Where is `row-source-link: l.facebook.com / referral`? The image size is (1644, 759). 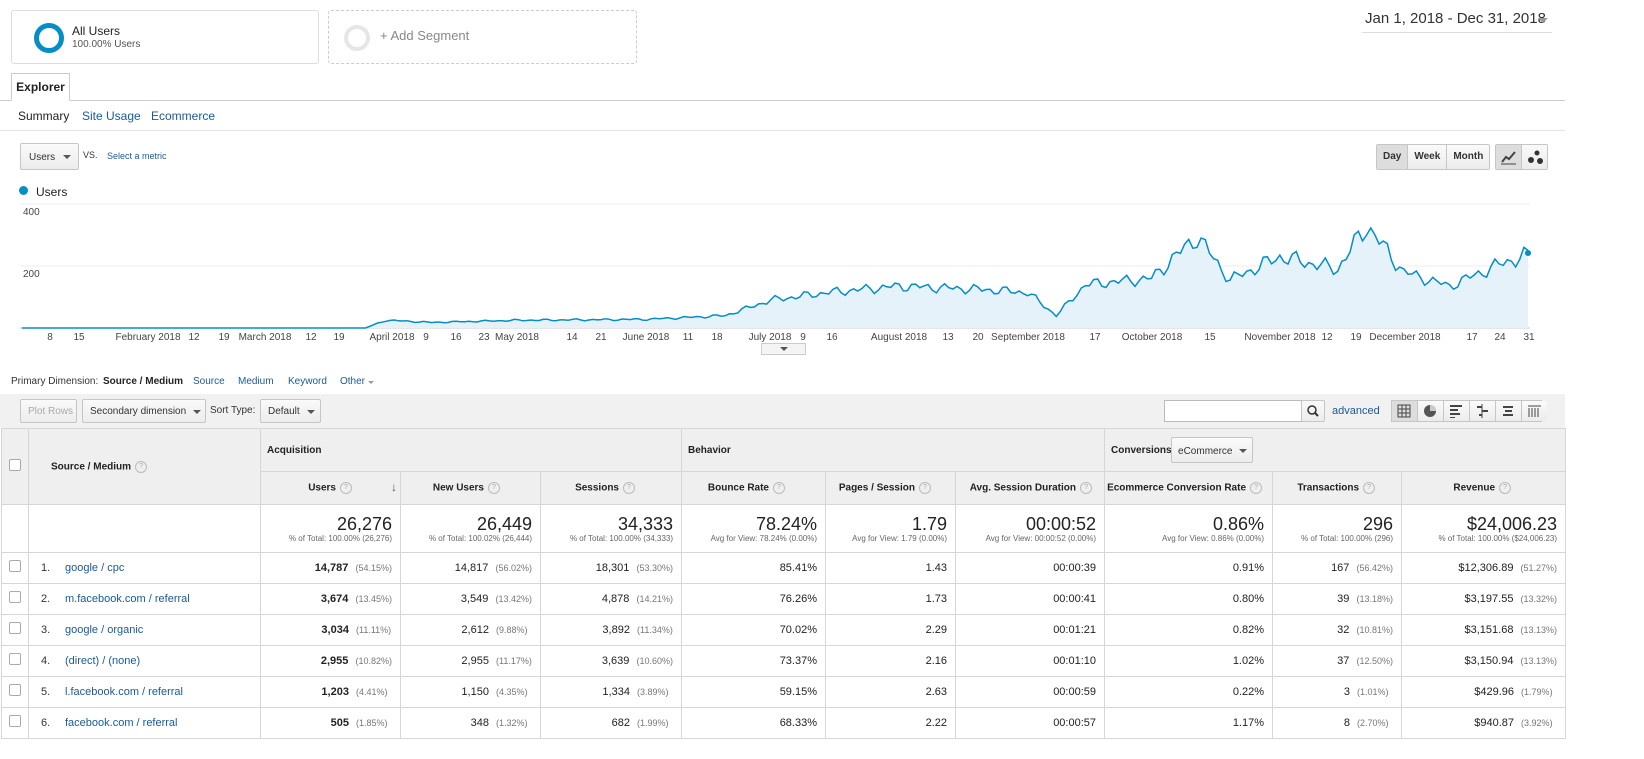
row-source-link: l.facebook.com / referral is located at coordinates (124, 692).